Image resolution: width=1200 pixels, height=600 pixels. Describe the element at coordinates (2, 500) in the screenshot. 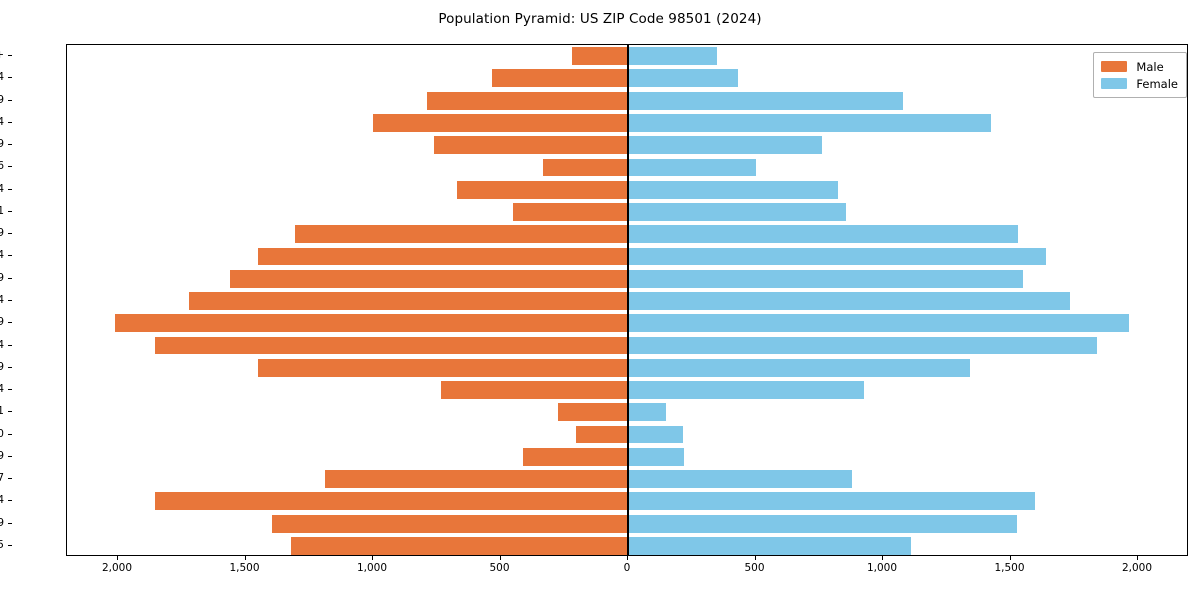

I see `y-tick-label: 10-14` at that location.